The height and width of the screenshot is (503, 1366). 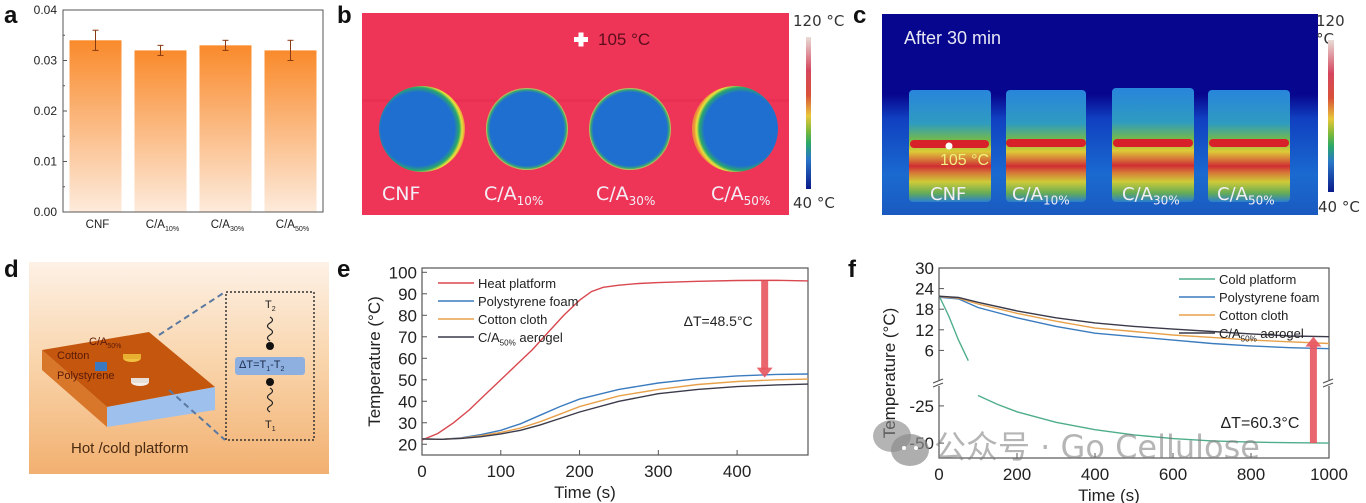 What do you see at coordinates (924, 330) in the screenshot?
I see `y-tick-label: 12` at bounding box center [924, 330].